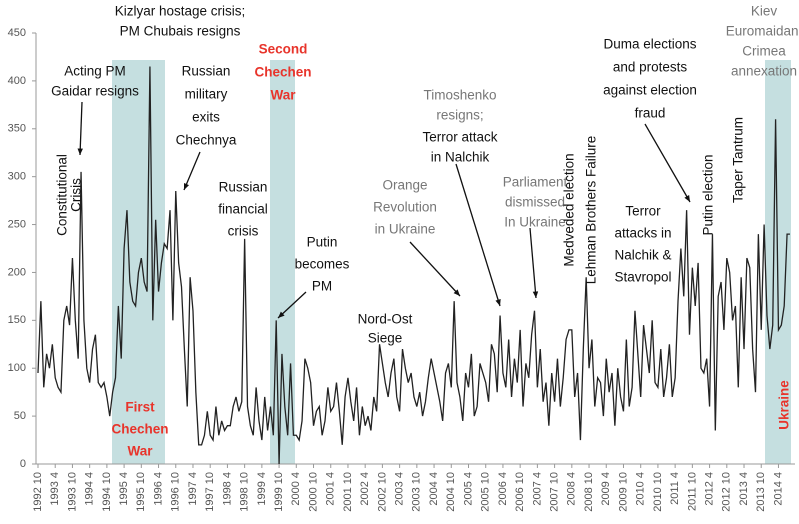  I want to click on annotation: Putin, so click(322, 242).